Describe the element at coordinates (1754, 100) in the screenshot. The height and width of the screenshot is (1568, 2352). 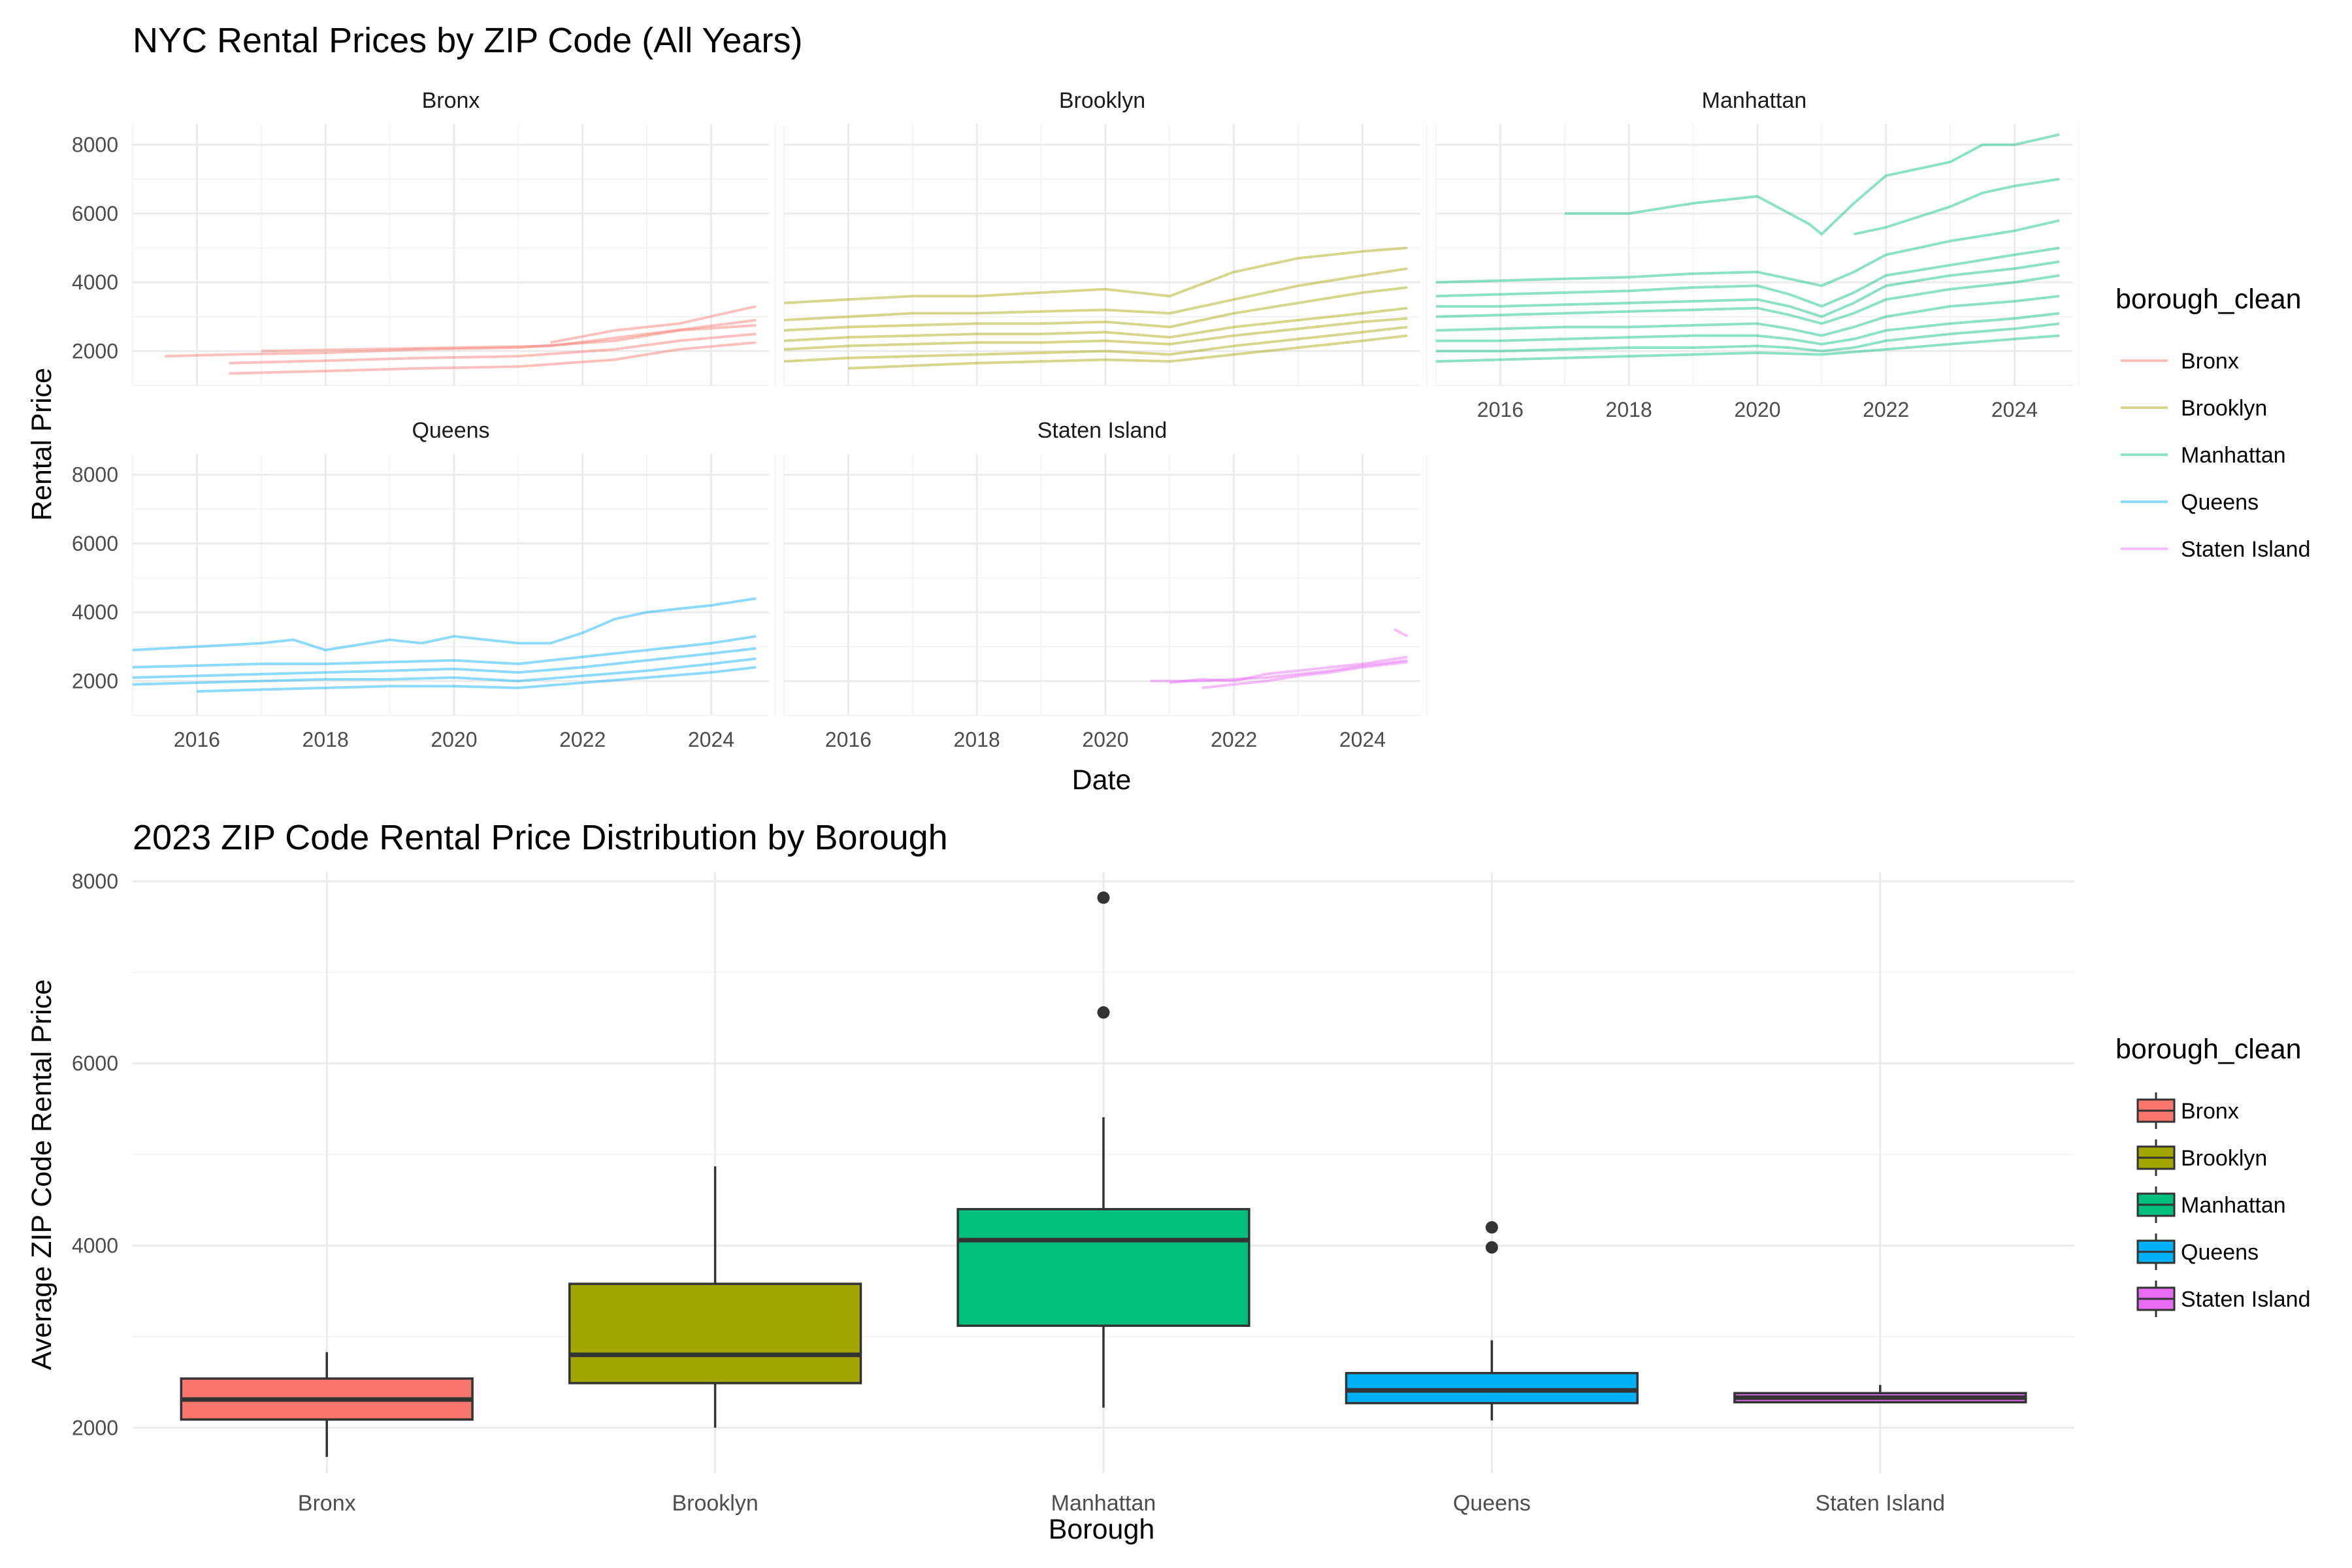
I see `facet-strip-label: Manhattan` at that location.